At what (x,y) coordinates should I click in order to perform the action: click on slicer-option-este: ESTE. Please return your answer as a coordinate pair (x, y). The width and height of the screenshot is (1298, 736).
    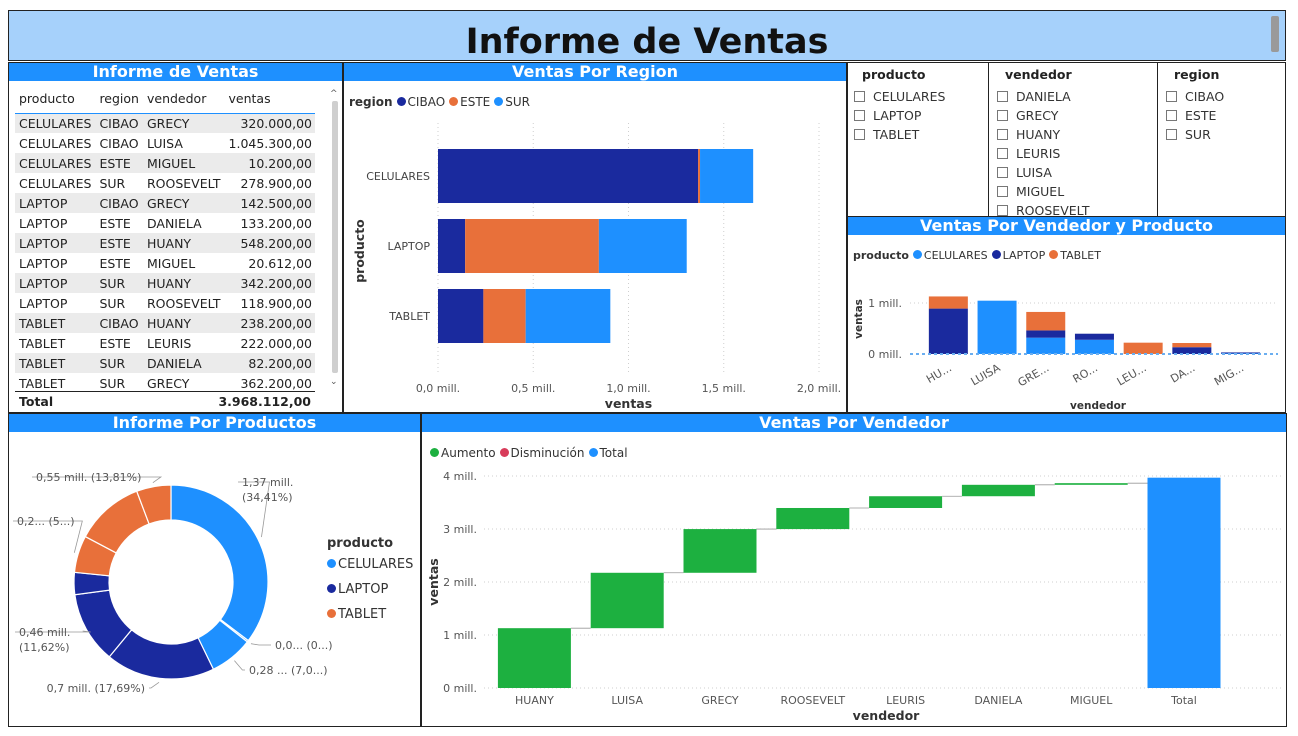
    Looking at the image, I should click on (1191, 115).